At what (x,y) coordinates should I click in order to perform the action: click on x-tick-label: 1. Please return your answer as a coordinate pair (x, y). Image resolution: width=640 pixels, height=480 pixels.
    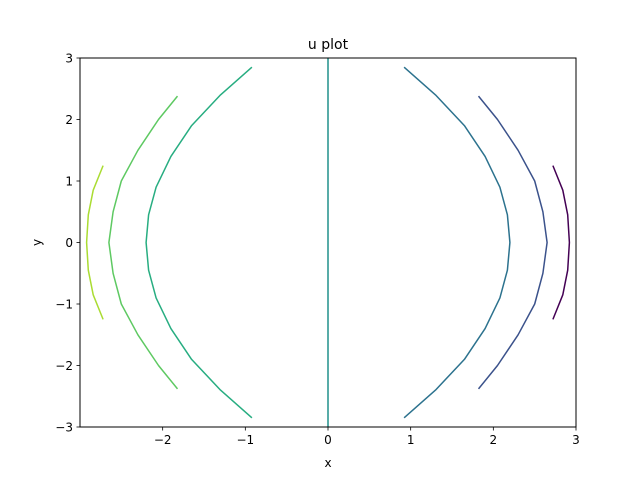
    Looking at the image, I should click on (411, 440).